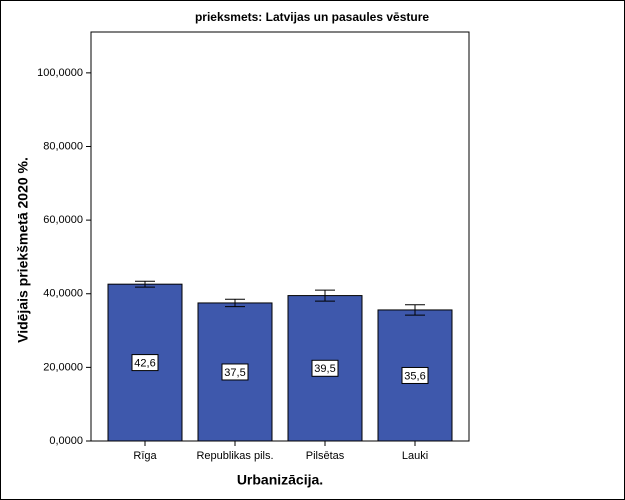  Describe the element at coordinates (60, 73) in the screenshot. I see `y-tick-label: 100,0000` at that location.